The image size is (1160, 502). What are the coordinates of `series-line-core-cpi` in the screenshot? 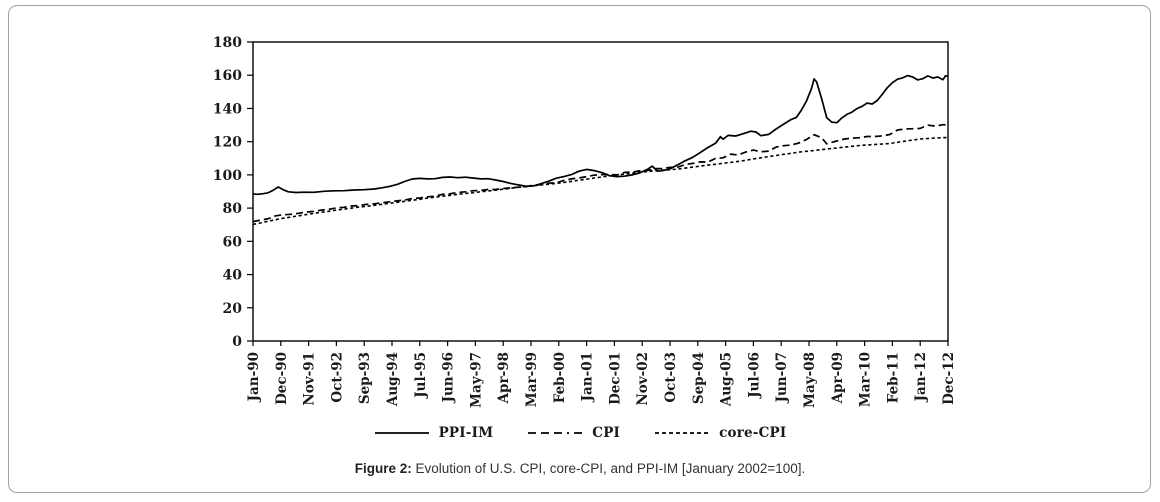 It's located at (600, 181).